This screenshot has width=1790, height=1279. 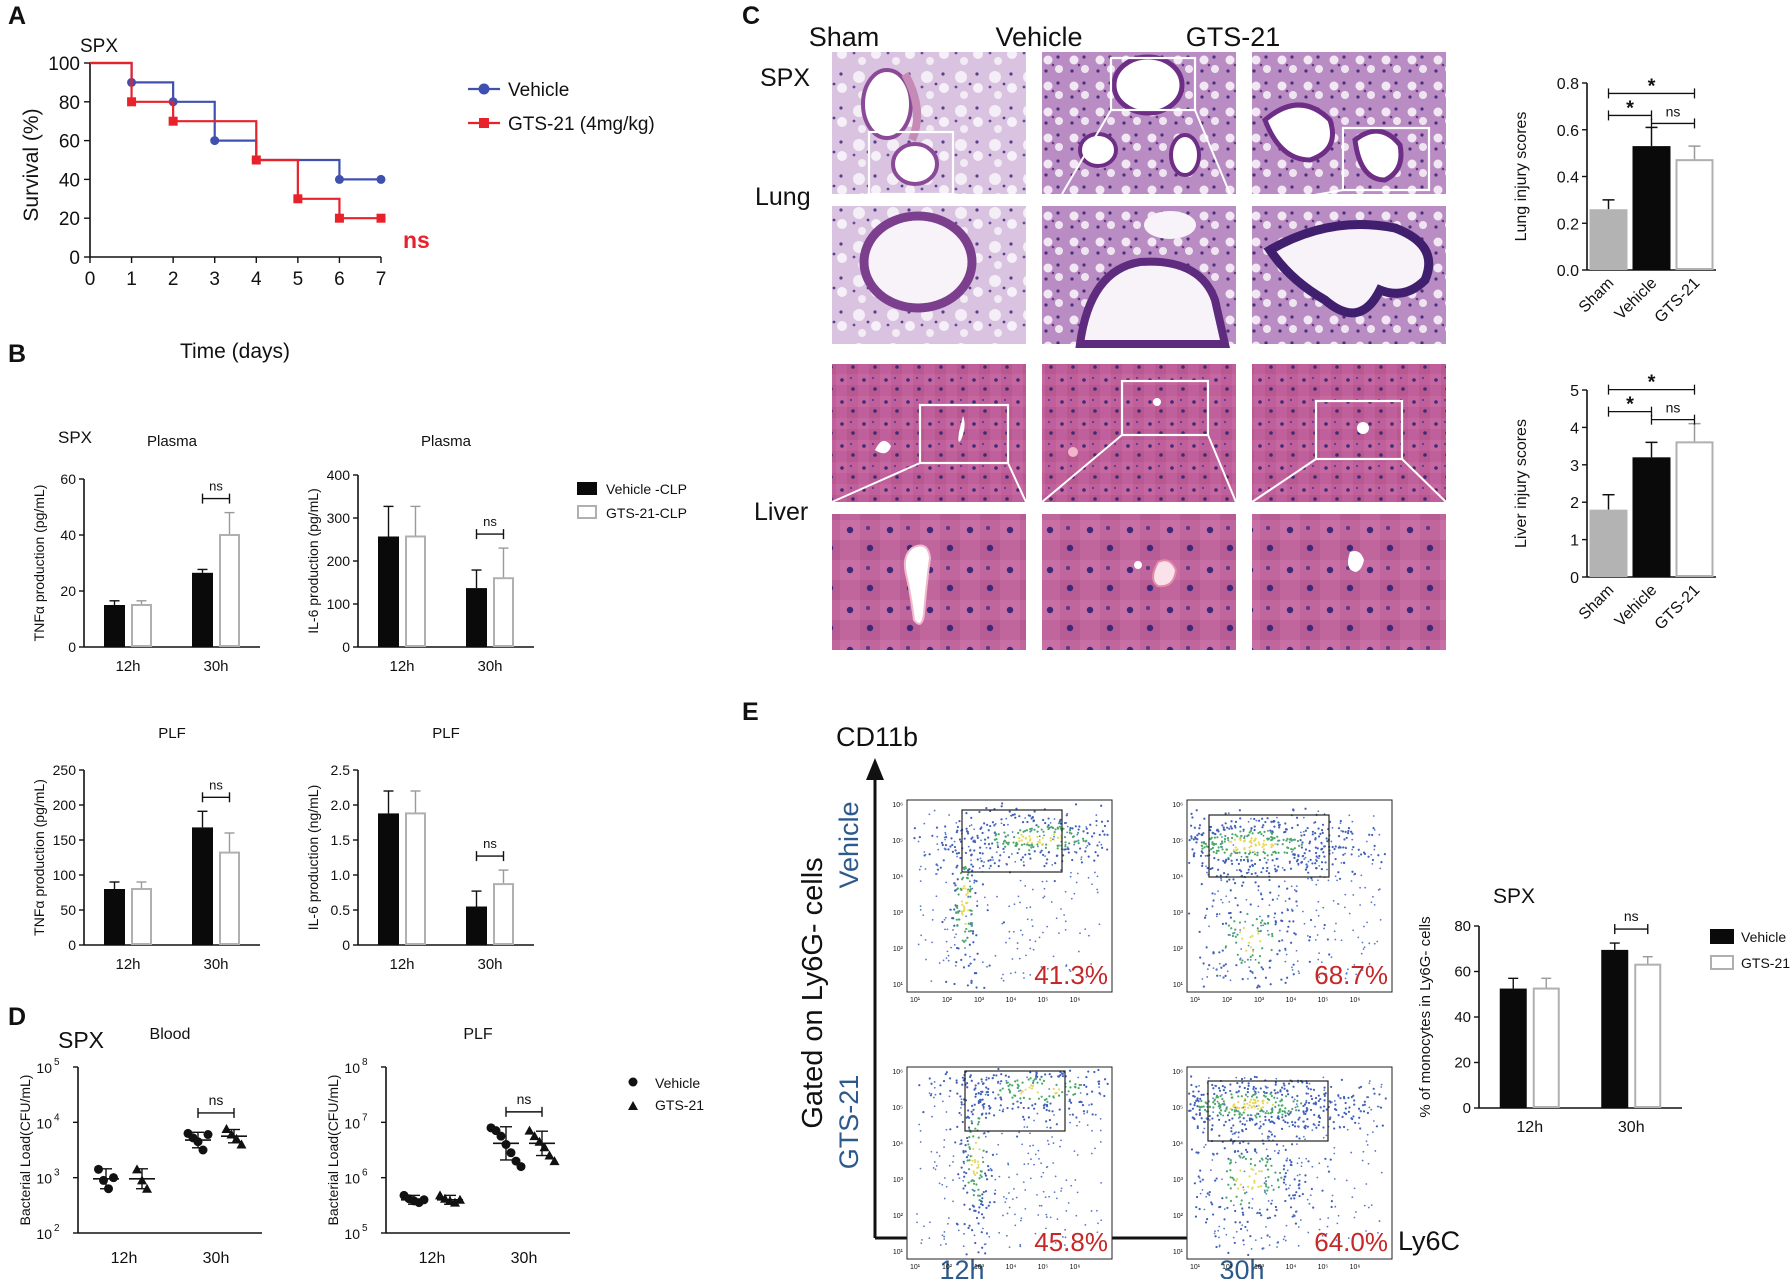 I want to click on score-bracket-label: *, so click(x=1652, y=86).